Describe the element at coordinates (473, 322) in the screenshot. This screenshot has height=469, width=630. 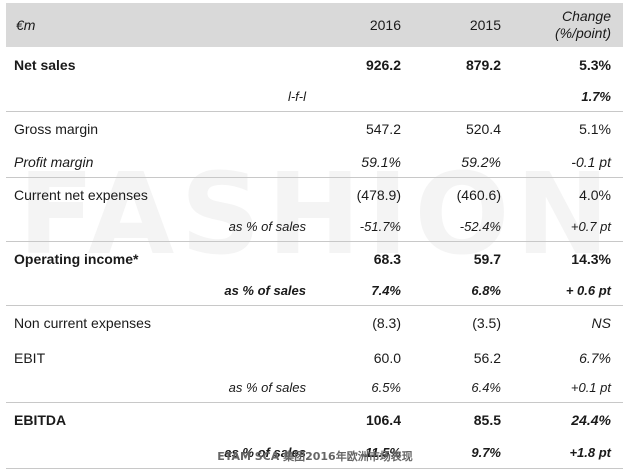
I see `value-2015: (3.5)` at that location.